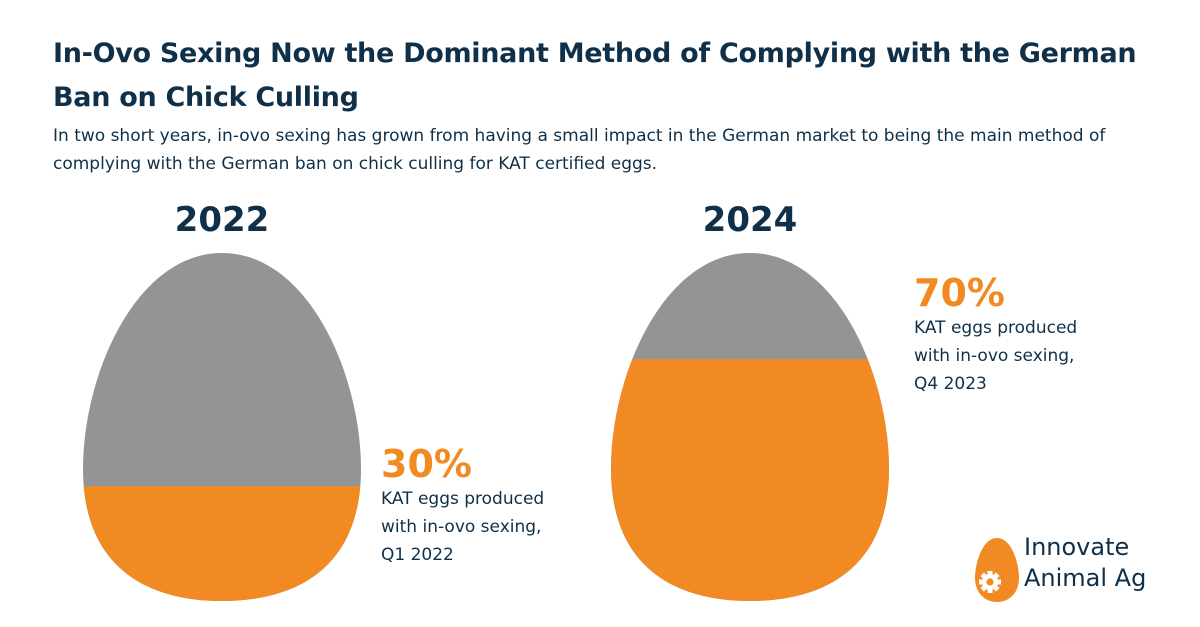  I want to click on egg-value-fill-2024, so click(750, 480).